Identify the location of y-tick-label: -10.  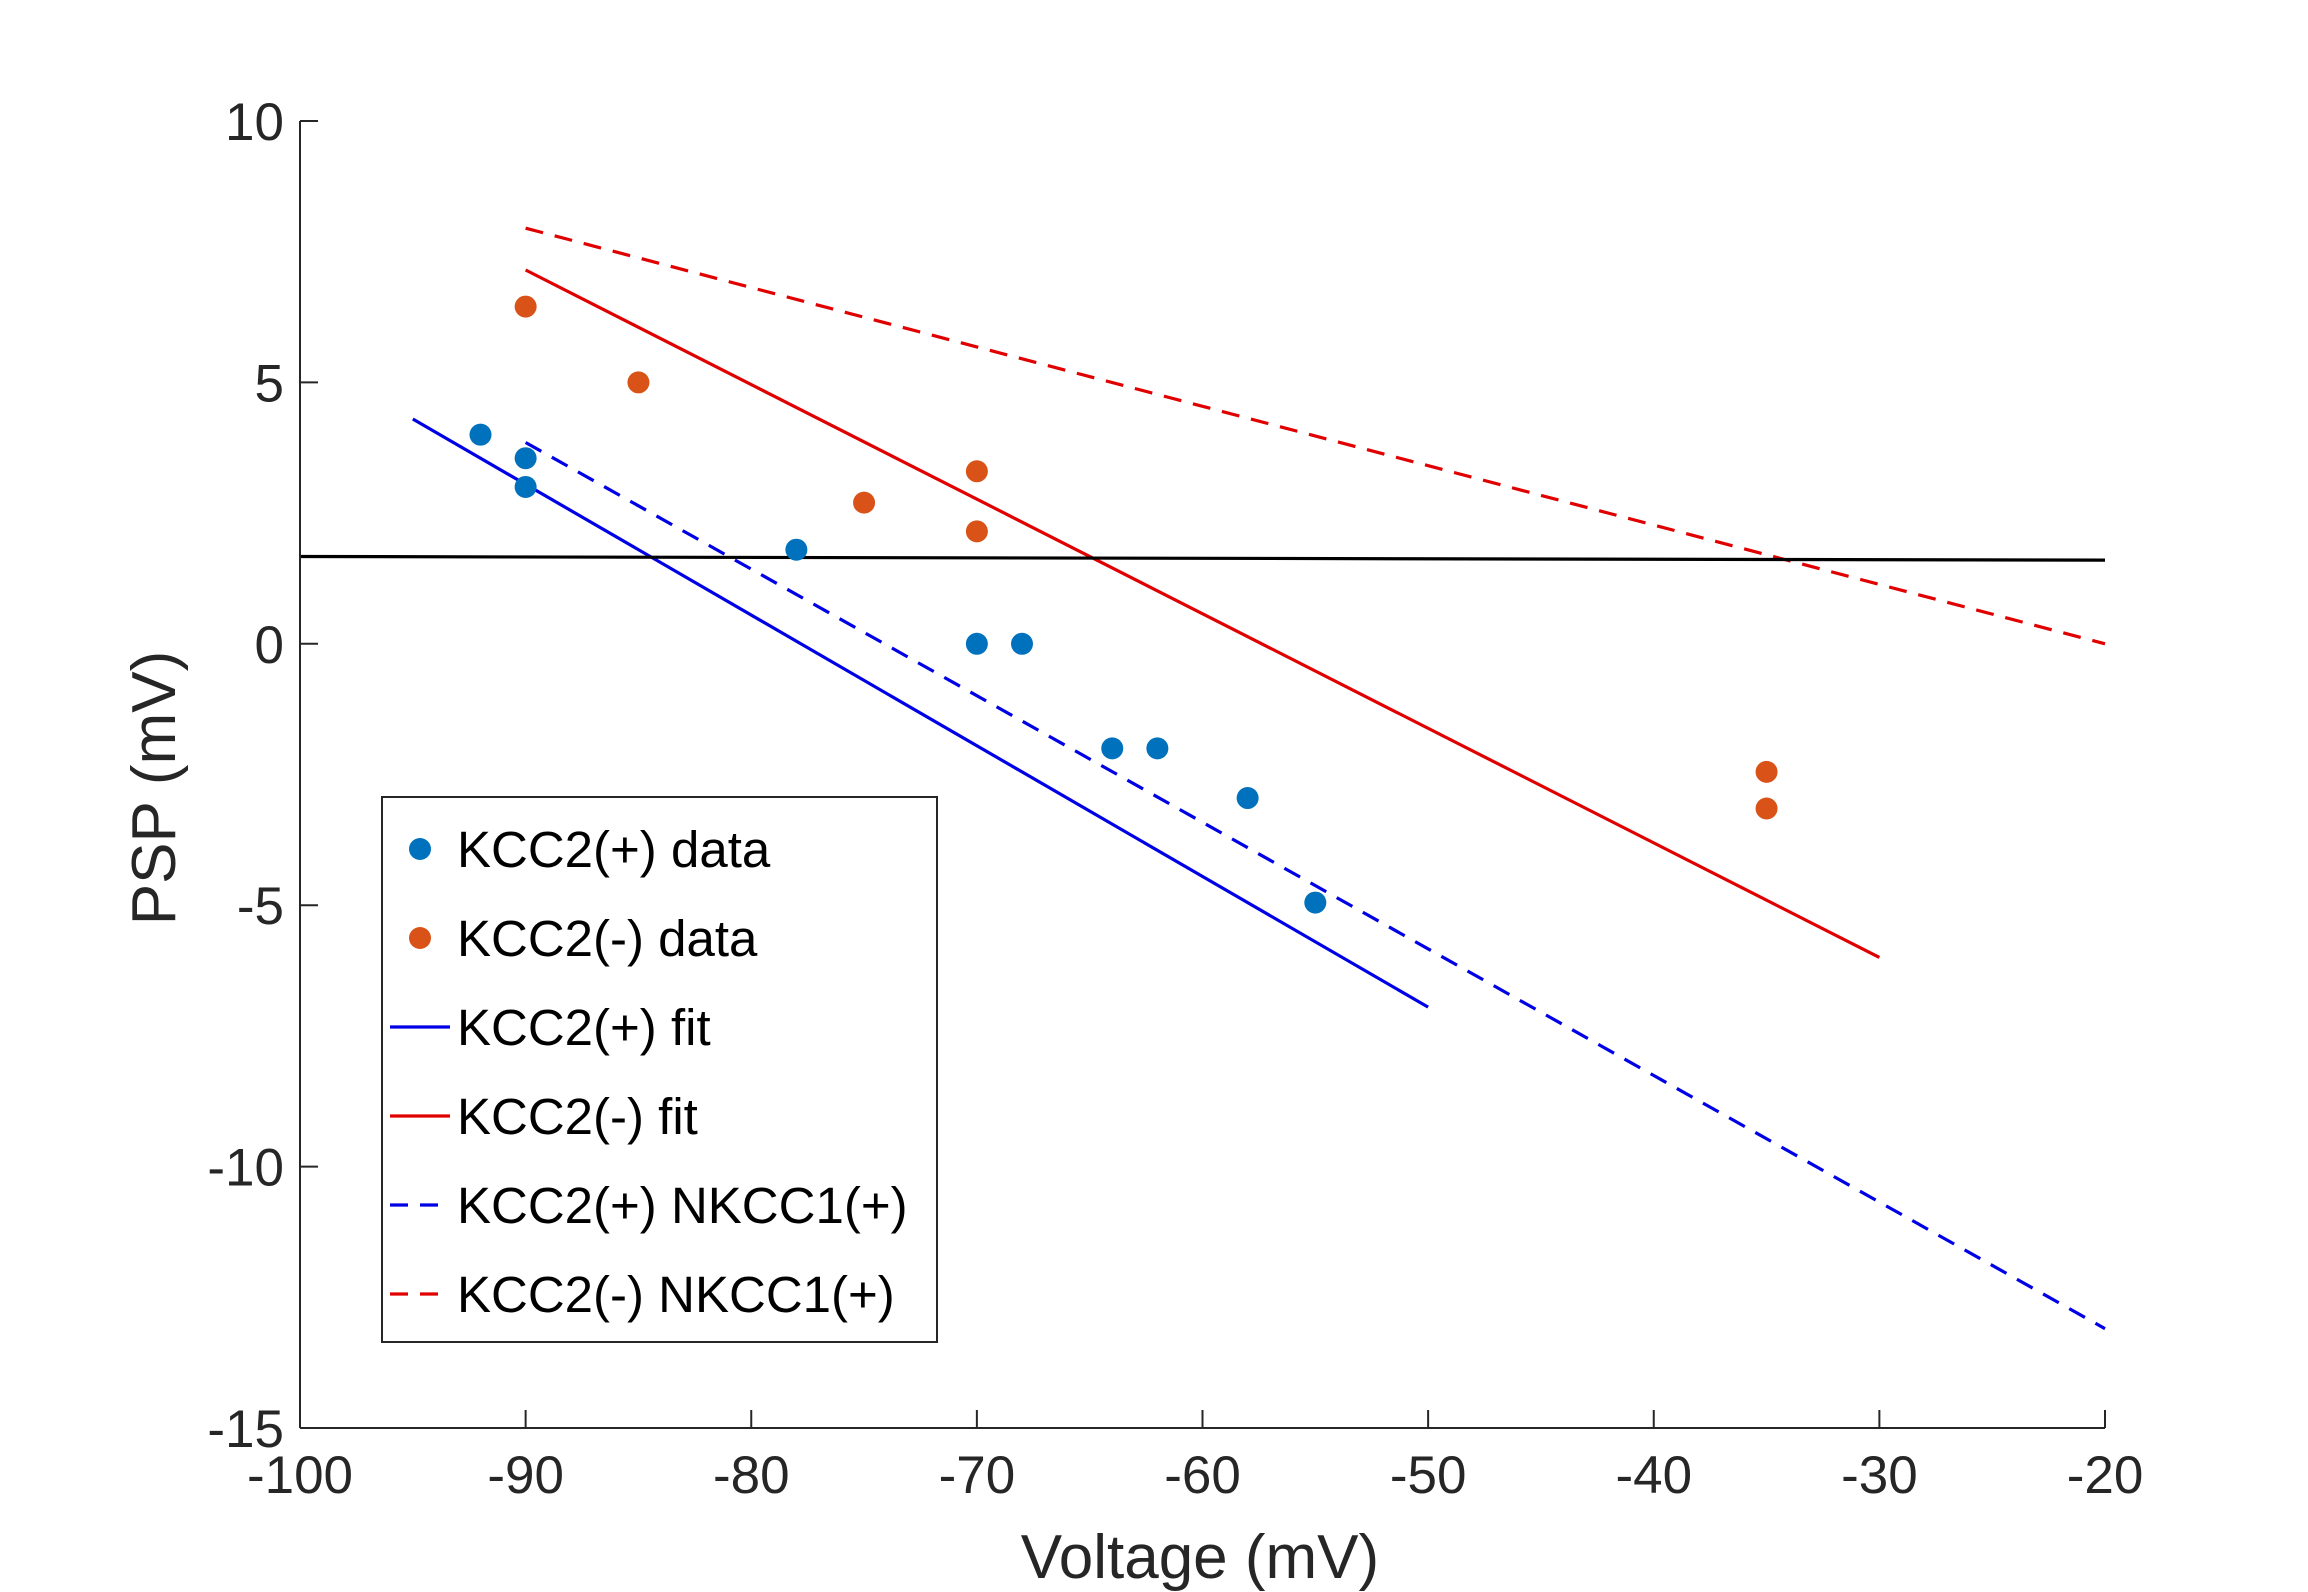
(245, 1168).